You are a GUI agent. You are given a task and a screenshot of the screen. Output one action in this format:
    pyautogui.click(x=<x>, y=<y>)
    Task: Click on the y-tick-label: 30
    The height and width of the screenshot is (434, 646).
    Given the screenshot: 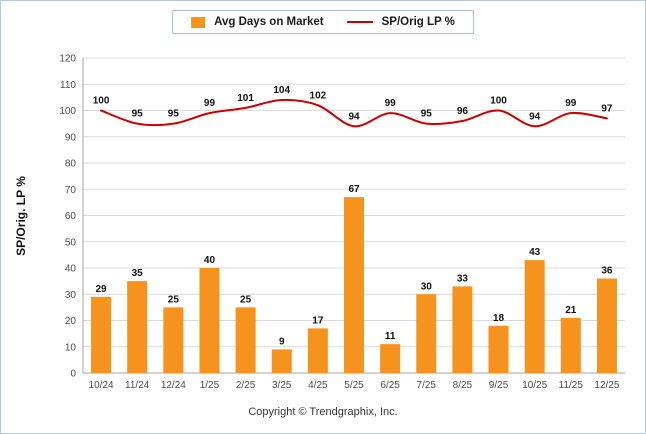 What is the action you would take?
    pyautogui.click(x=71, y=295)
    